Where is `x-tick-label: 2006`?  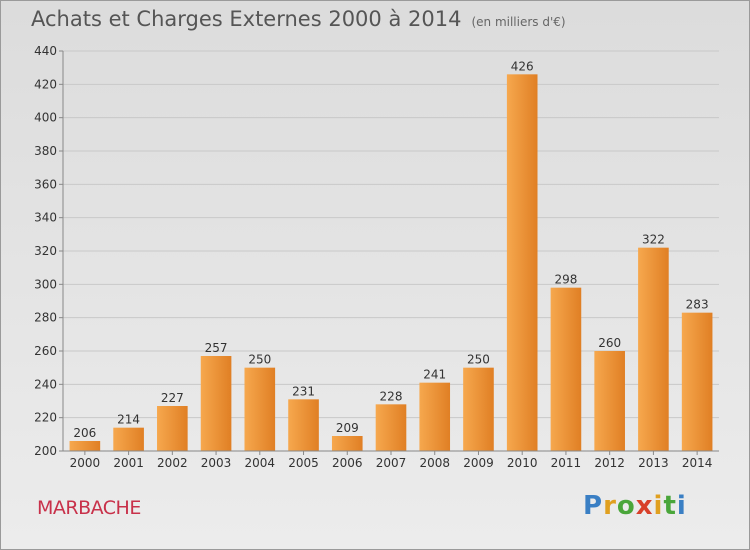
x-tick-label: 2006 is located at coordinates (347, 463).